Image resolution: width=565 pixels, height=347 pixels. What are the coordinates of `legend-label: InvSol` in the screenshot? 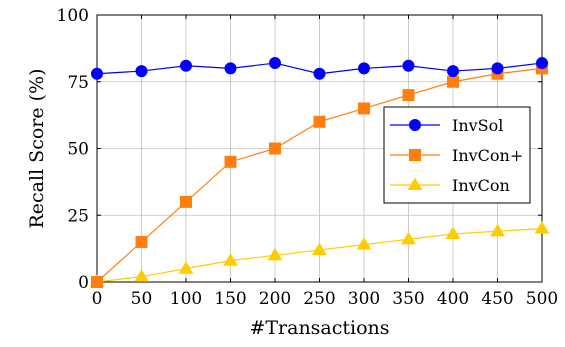 It's located at (477, 125).